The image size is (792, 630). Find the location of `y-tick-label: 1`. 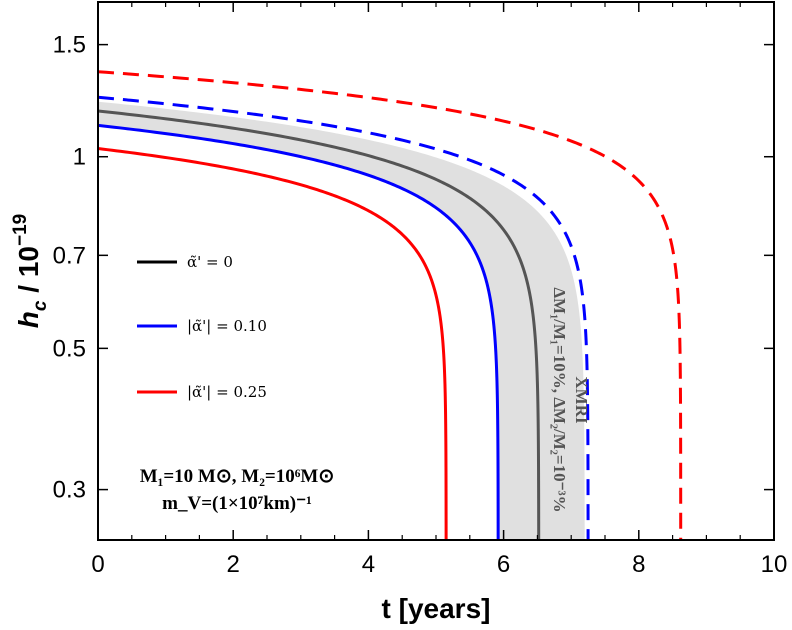

y-tick-label: 1 is located at coordinates (79, 157).